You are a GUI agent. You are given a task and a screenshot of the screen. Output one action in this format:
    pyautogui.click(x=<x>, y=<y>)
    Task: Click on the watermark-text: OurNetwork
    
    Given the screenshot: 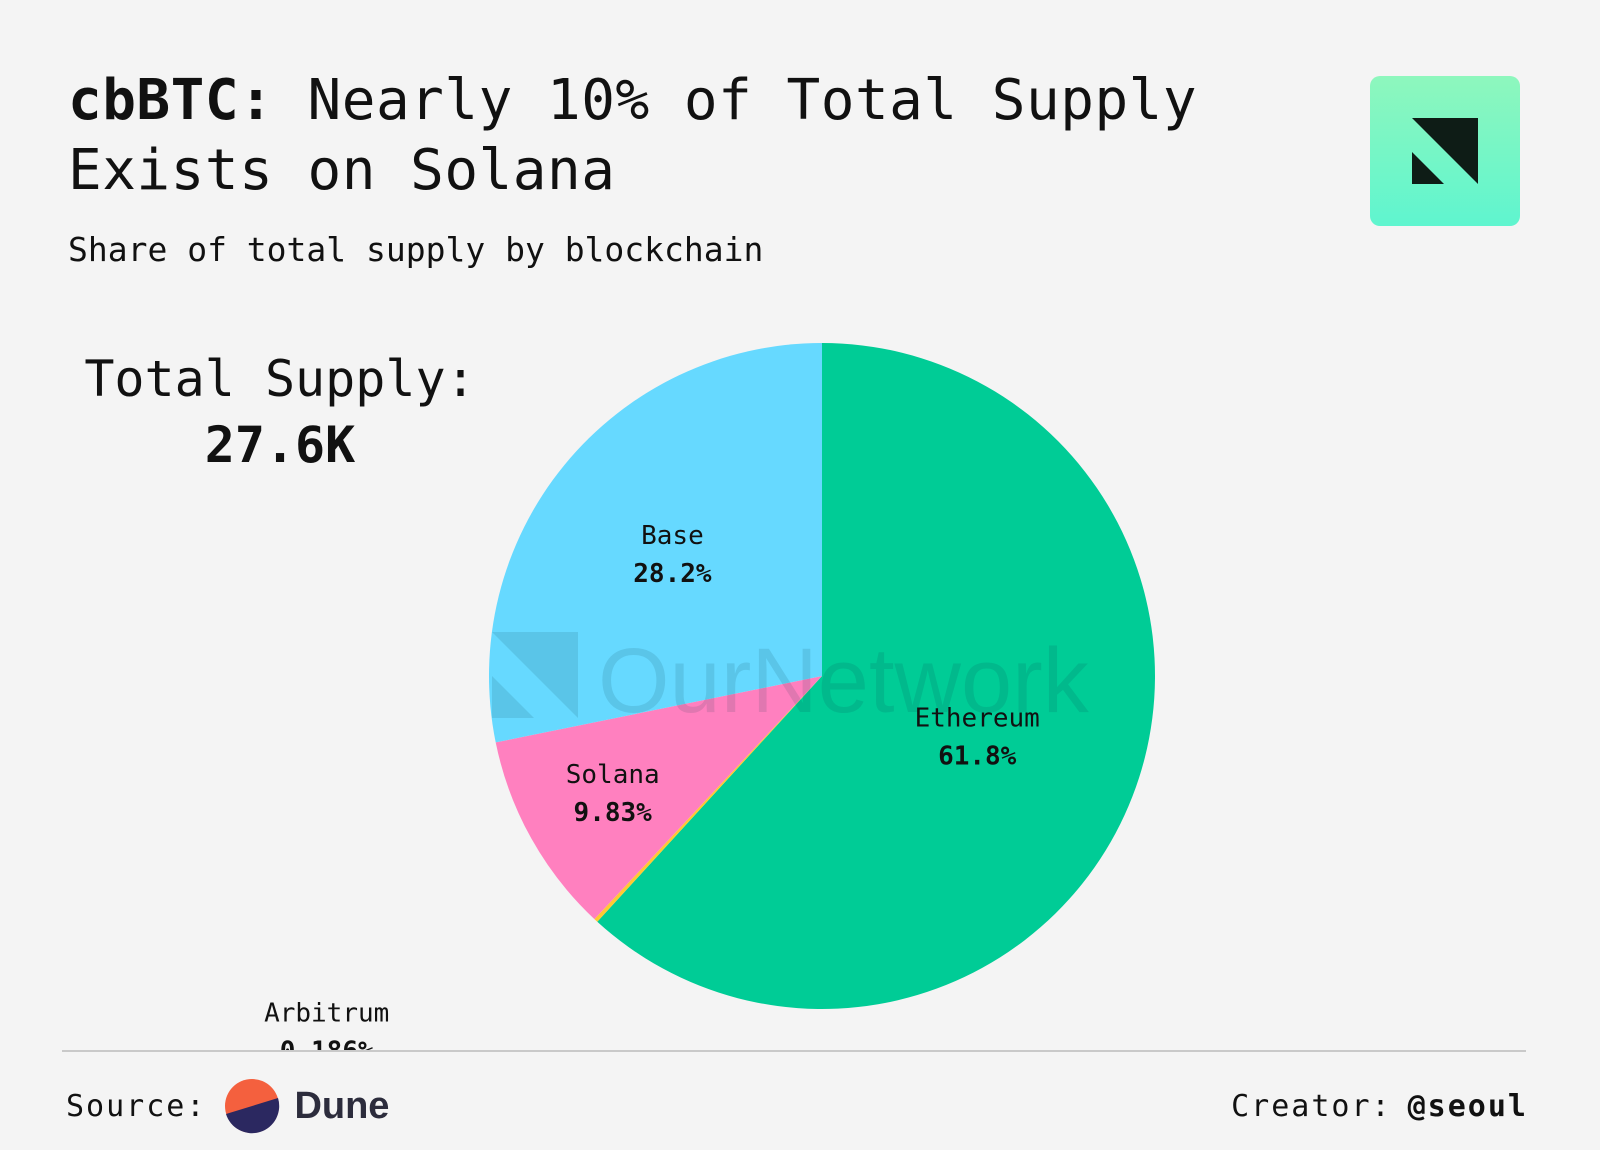 What is the action you would take?
    pyautogui.click(x=844, y=681)
    